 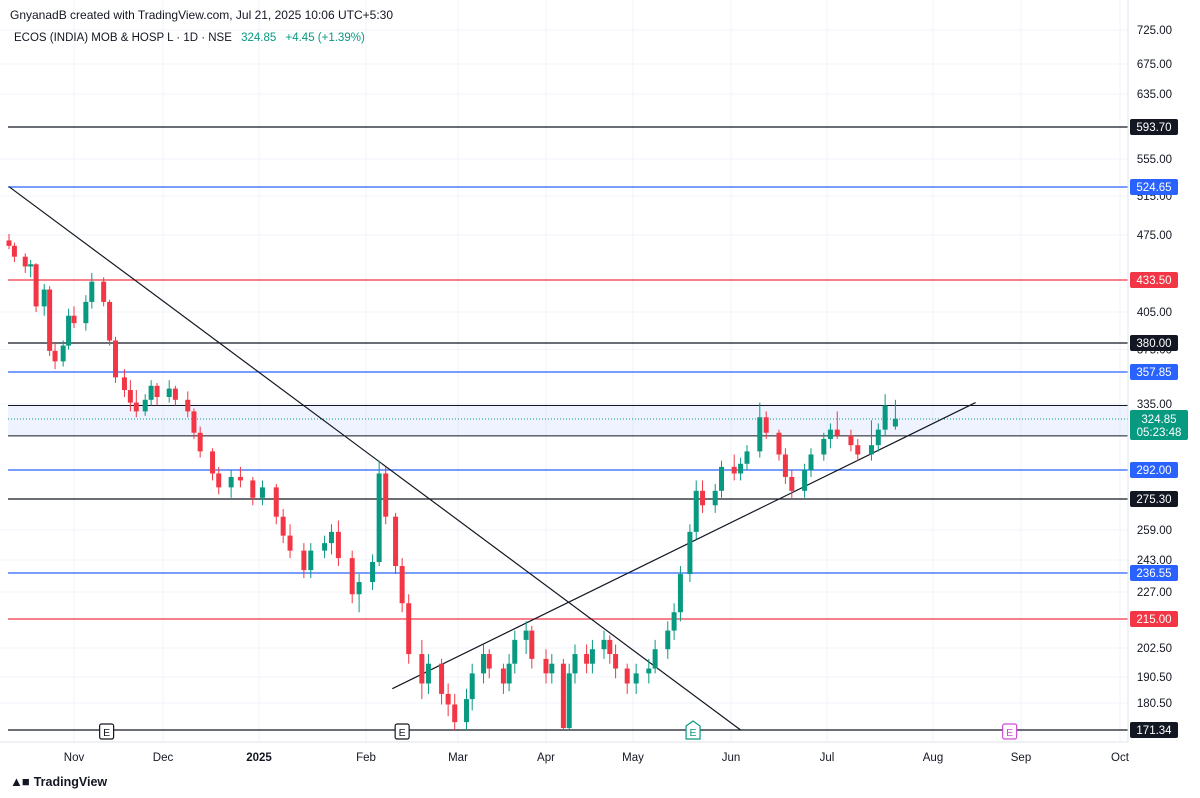 What do you see at coordinates (1154, 678) in the screenshot?
I see `price-tick-label: 190.50` at bounding box center [1154, 678].